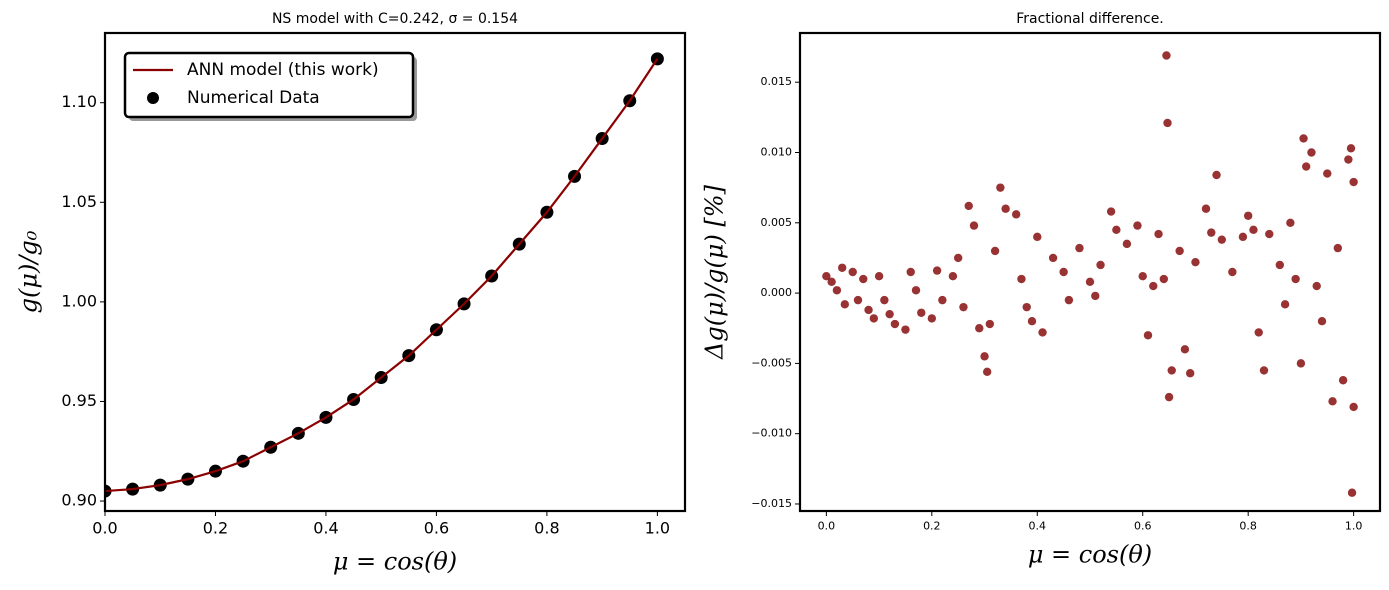  I want to click on y-tick-label: 1.00, so click(79, 300).